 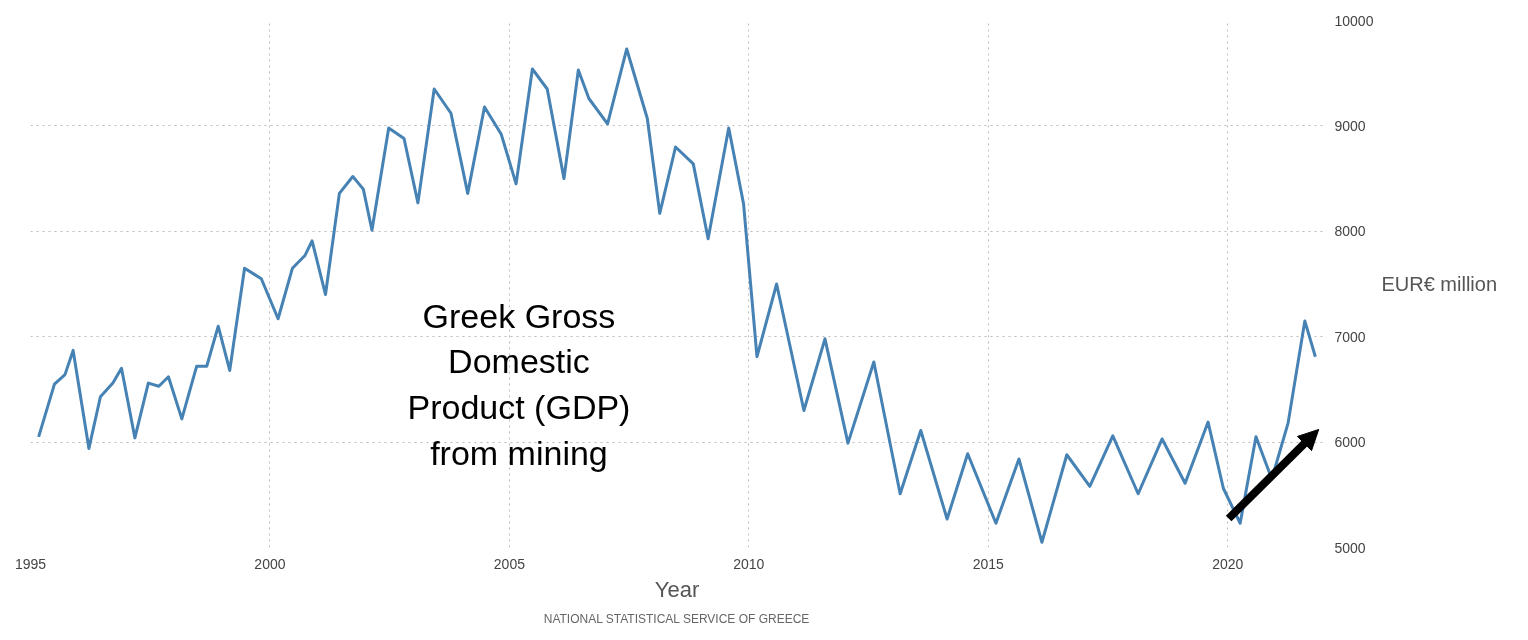 What do you see at coordinates (519, 384) in the screenshot?
I see `annotation: Greek Gross Domestic Product (GDP) from mining` at bounding box center [519, 384].